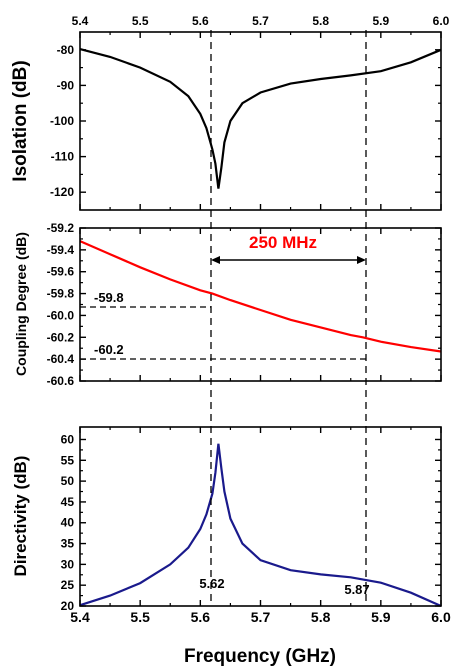 Image resolution: width=457 pixels, height=671 pixels. What do you see at coordinates (61, 359) in the screenshot?
I see `y-tick-label: -60.4` at bounding box center [61, 359].